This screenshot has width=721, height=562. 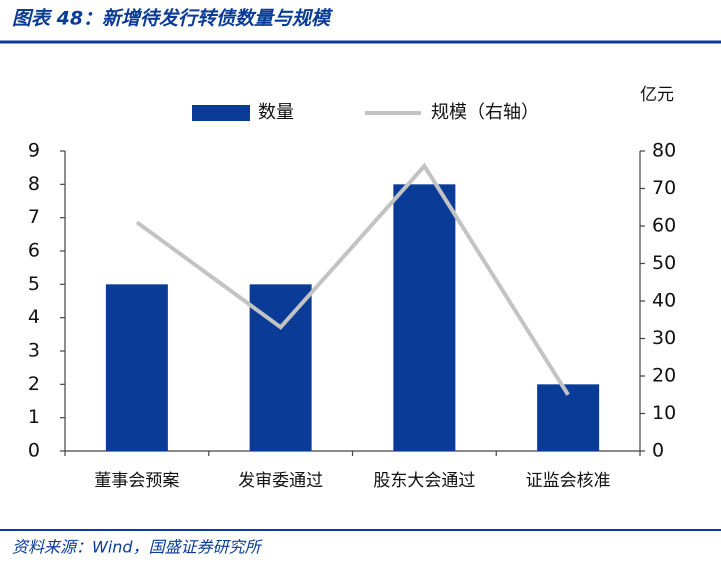 What do you see at coordinates (34, 351) in the screenshot?
I see `y-tick-label: 3` at bounding box center [34, 351].